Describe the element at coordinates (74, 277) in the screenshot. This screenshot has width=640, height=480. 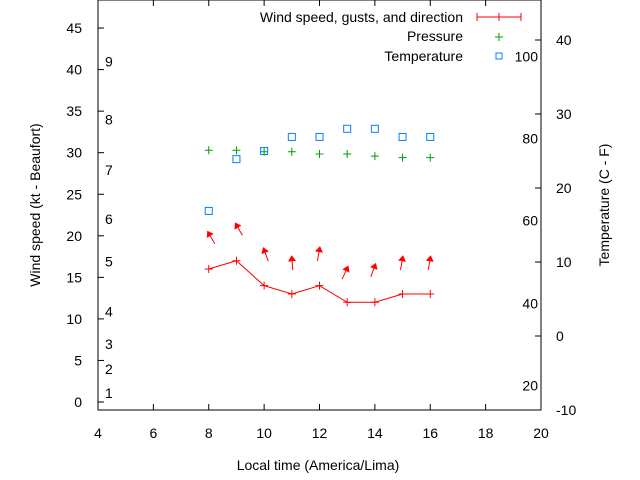
I see `y-tick-label: 15` at that location.